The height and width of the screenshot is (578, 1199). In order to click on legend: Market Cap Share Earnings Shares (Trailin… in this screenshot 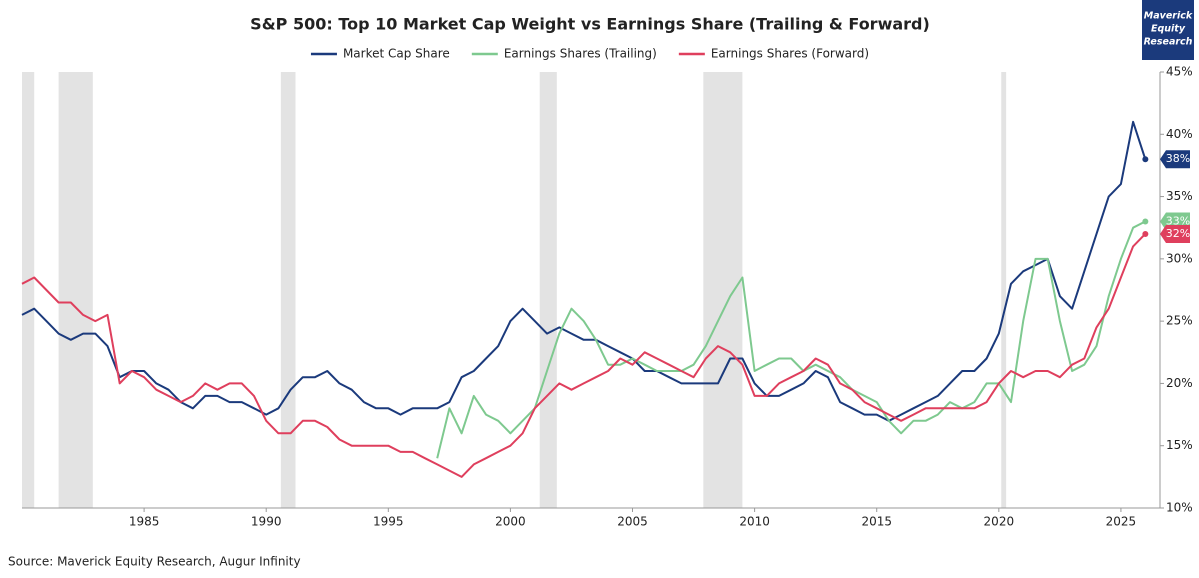, I will do `click(589, 54)`.